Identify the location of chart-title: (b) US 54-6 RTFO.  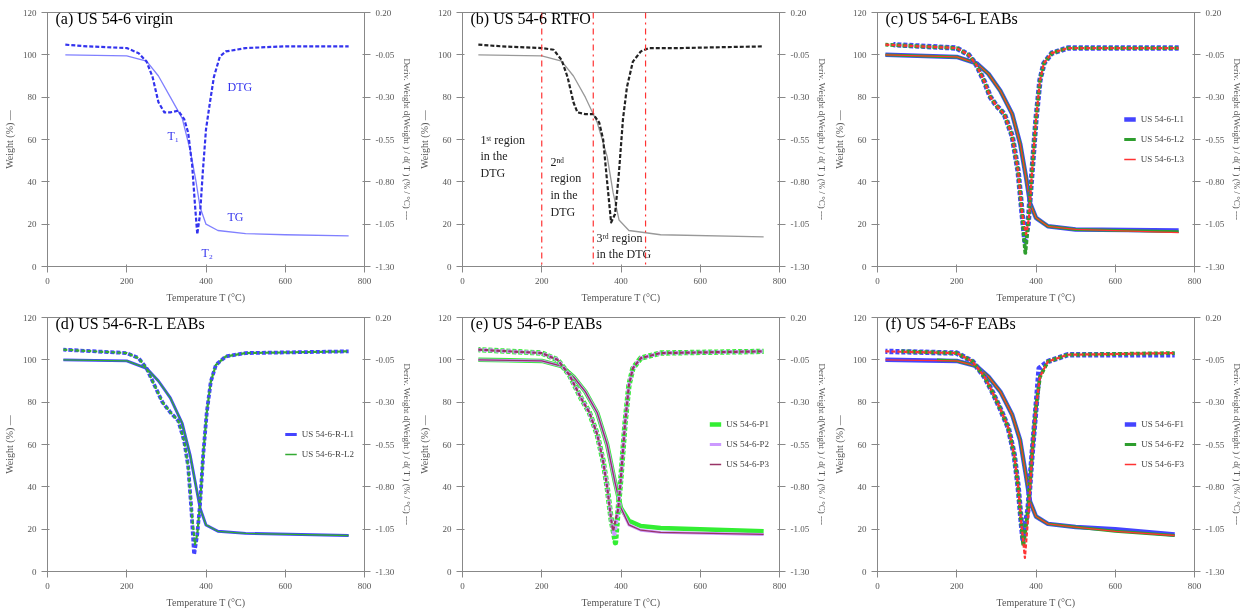
(530, 18).